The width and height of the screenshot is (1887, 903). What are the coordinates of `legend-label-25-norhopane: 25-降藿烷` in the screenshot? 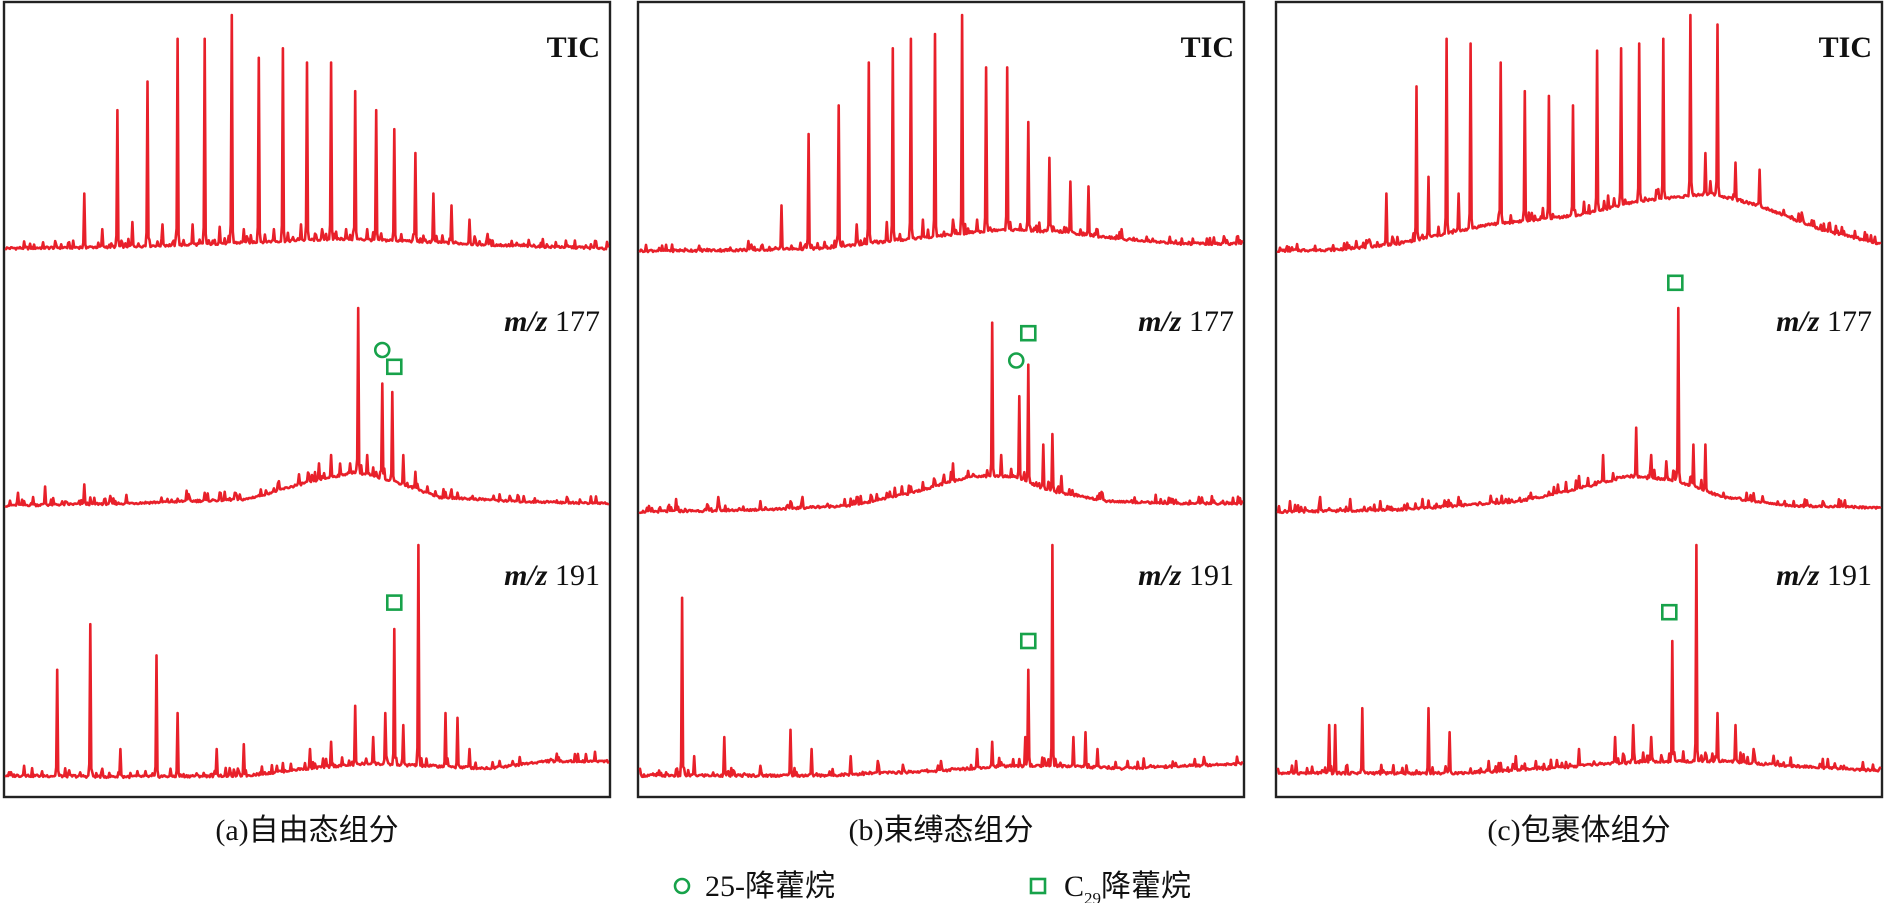 It's located at (770, 886).